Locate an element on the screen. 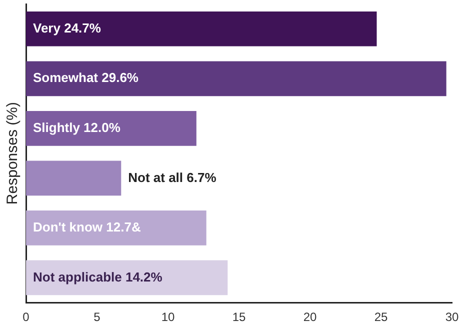 This screenshot has width=466, height=328. x-tick-label: 15 is located at coordinates (239, 317).